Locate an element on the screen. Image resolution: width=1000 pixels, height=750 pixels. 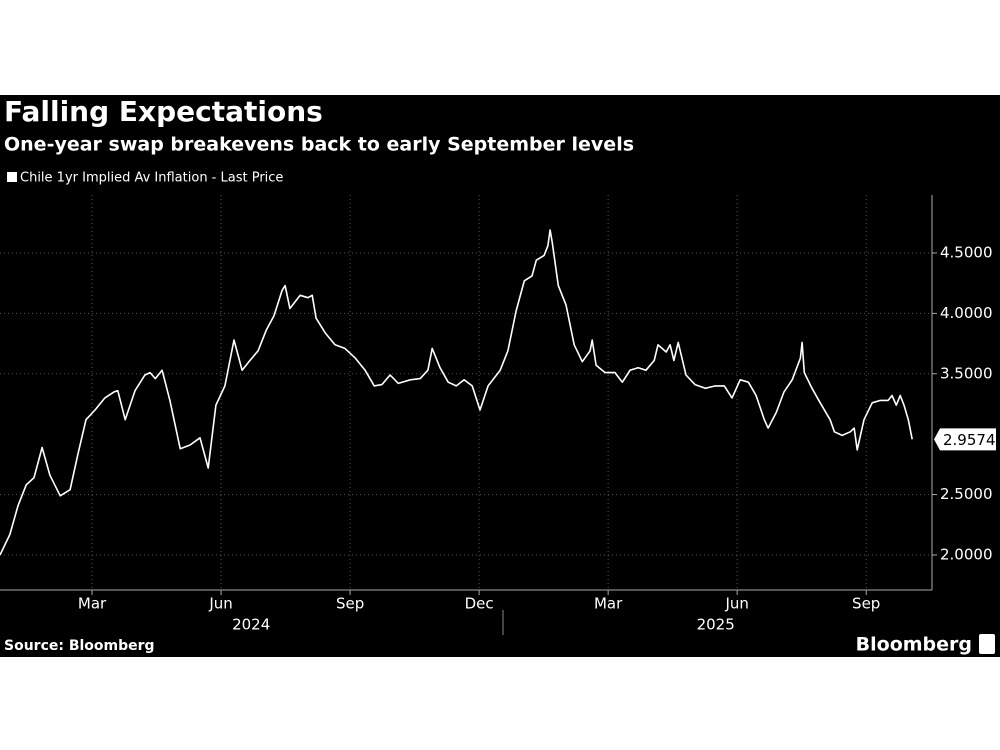
last-value-label: 2.9574 is located at coordinates (969, 440).